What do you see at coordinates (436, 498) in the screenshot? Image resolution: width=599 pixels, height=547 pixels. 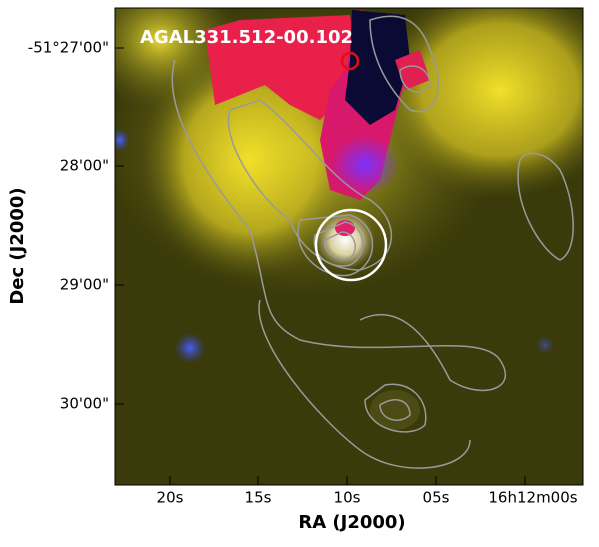 I see `x-tick-label: 05s` at bounding box center [436, 498].